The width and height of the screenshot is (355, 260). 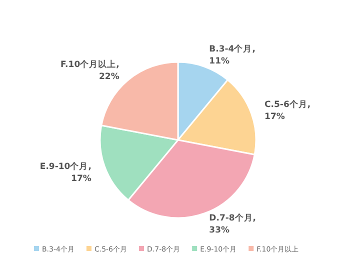 I want to click on data-label: F.10个月以上, 22%, so click(x=90, y=70).